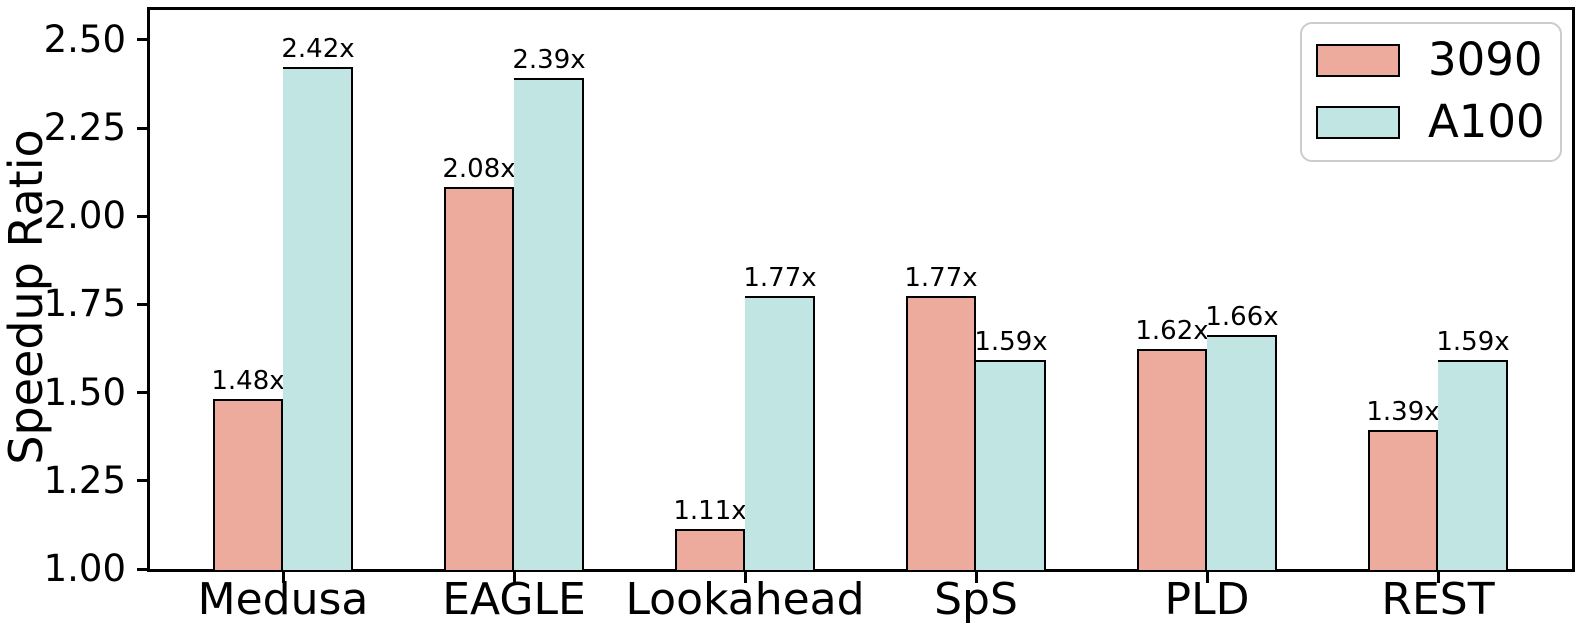 The height and width of the screenshot is (630, 1577). I want to click on bar-value-label: 2.42x, so click(318, 49).